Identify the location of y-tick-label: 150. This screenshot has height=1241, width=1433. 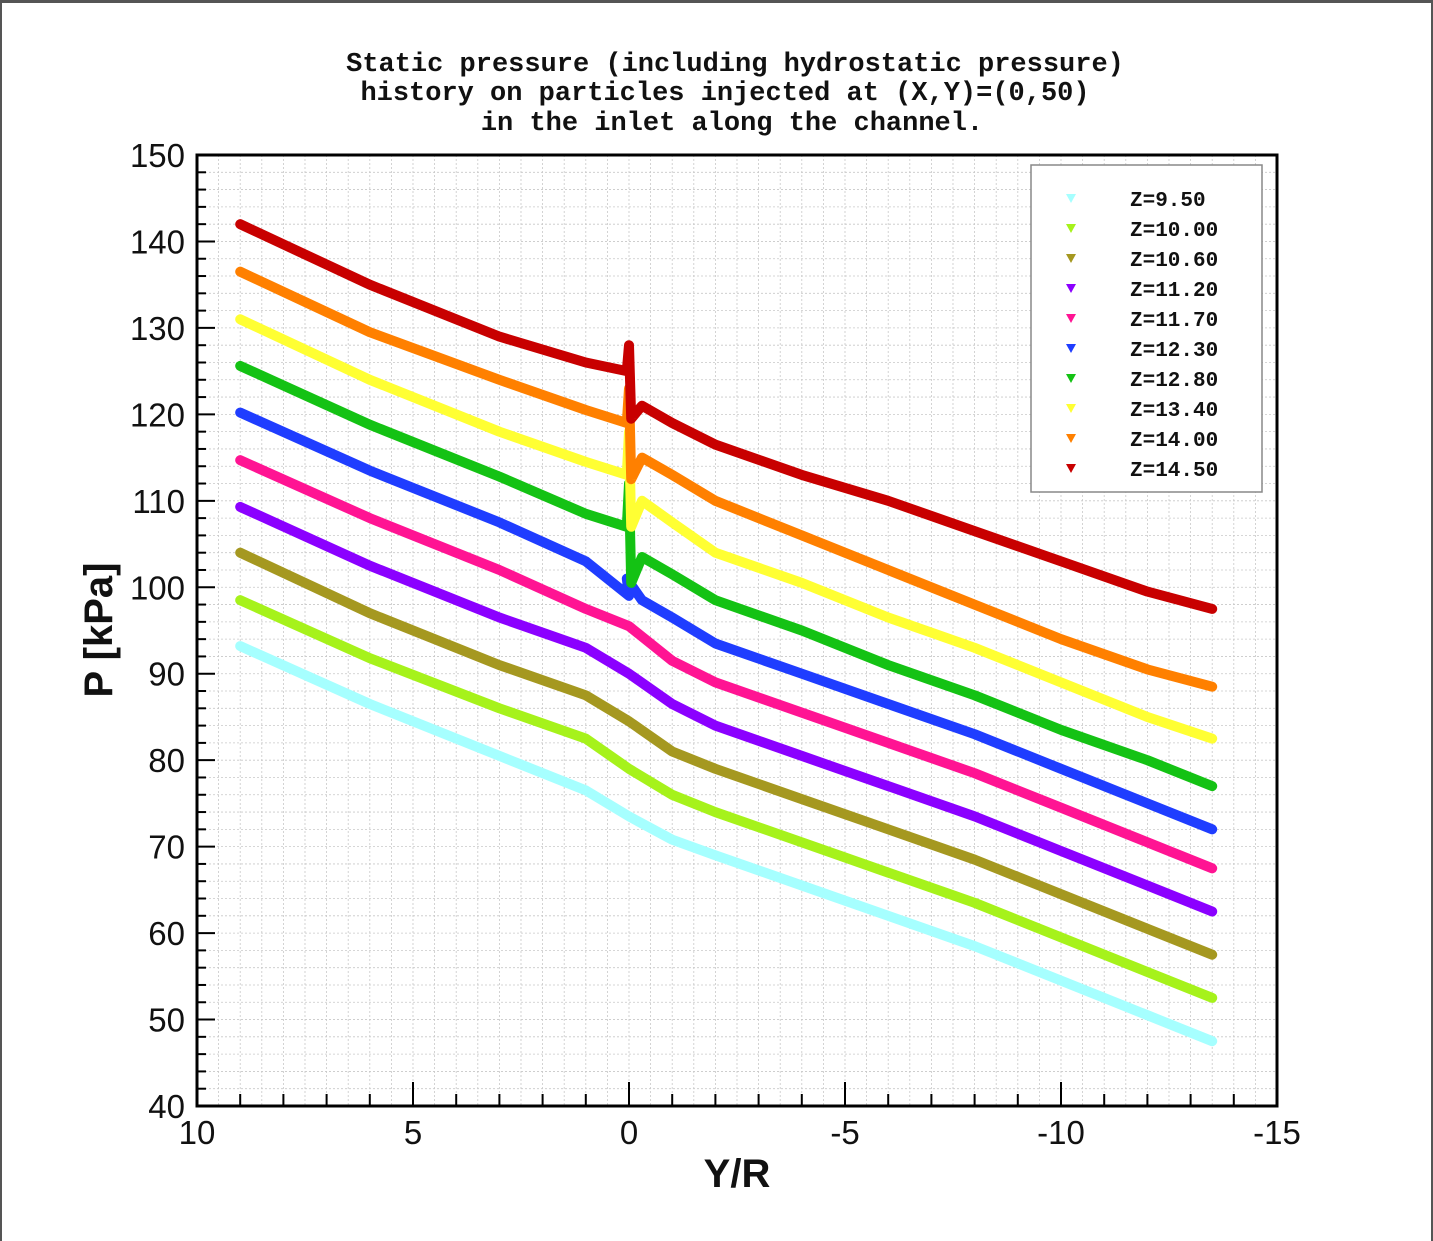
(157, 155).